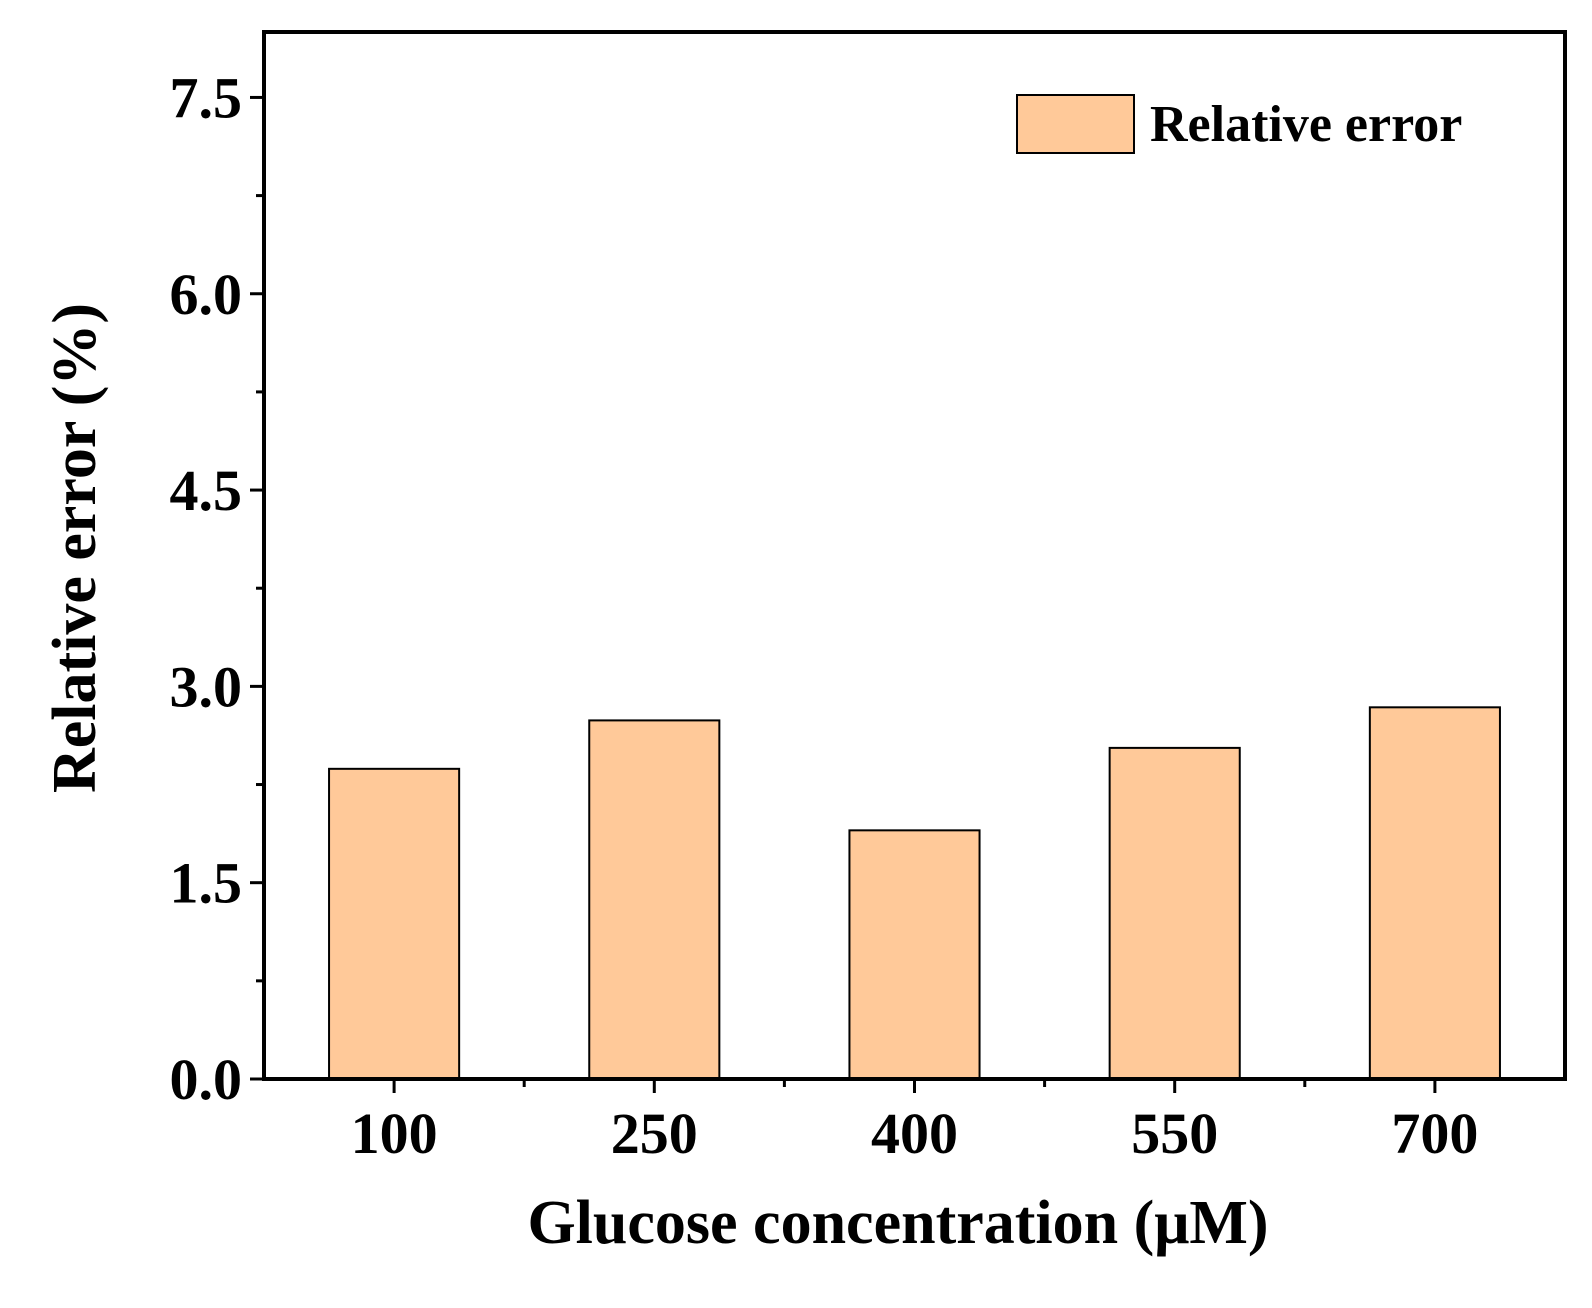  I want to click on legend: Relative error, so click(1239, 124).